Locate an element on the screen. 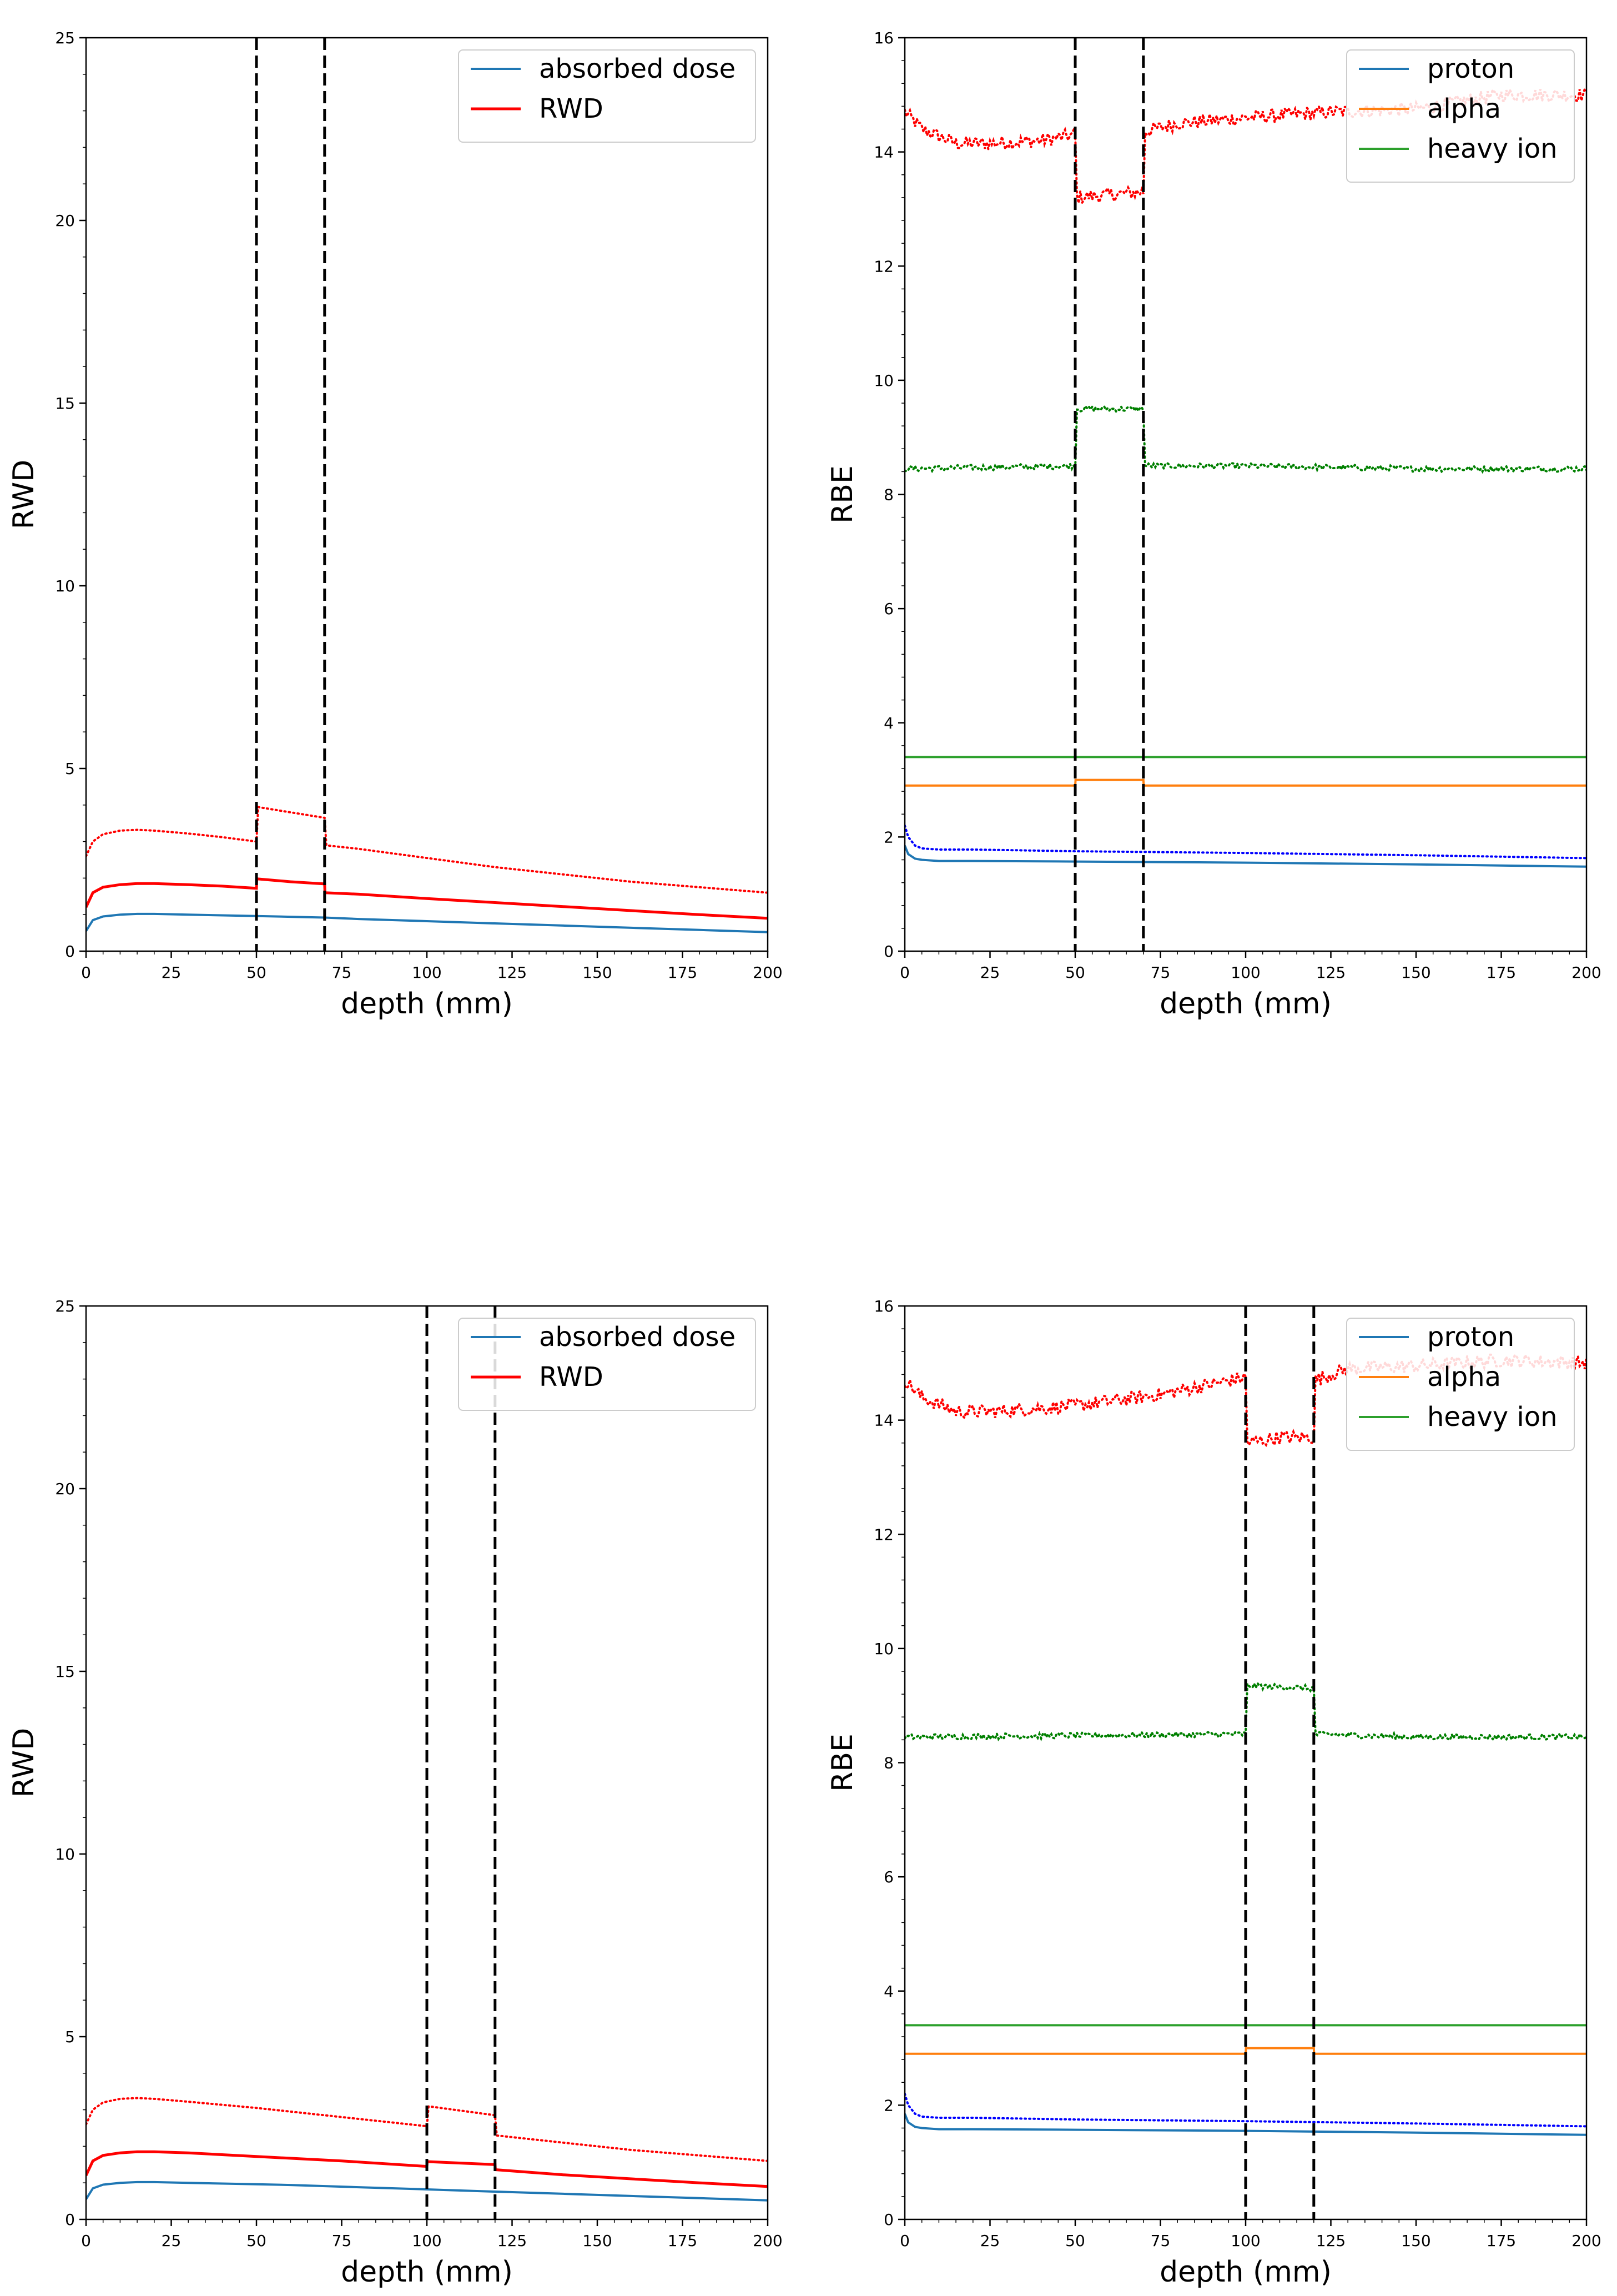 Image resolution: width=1617 pixels, height=2296 pixels. series-heavy-ion-dotted is located at coordinates (1246, 439).